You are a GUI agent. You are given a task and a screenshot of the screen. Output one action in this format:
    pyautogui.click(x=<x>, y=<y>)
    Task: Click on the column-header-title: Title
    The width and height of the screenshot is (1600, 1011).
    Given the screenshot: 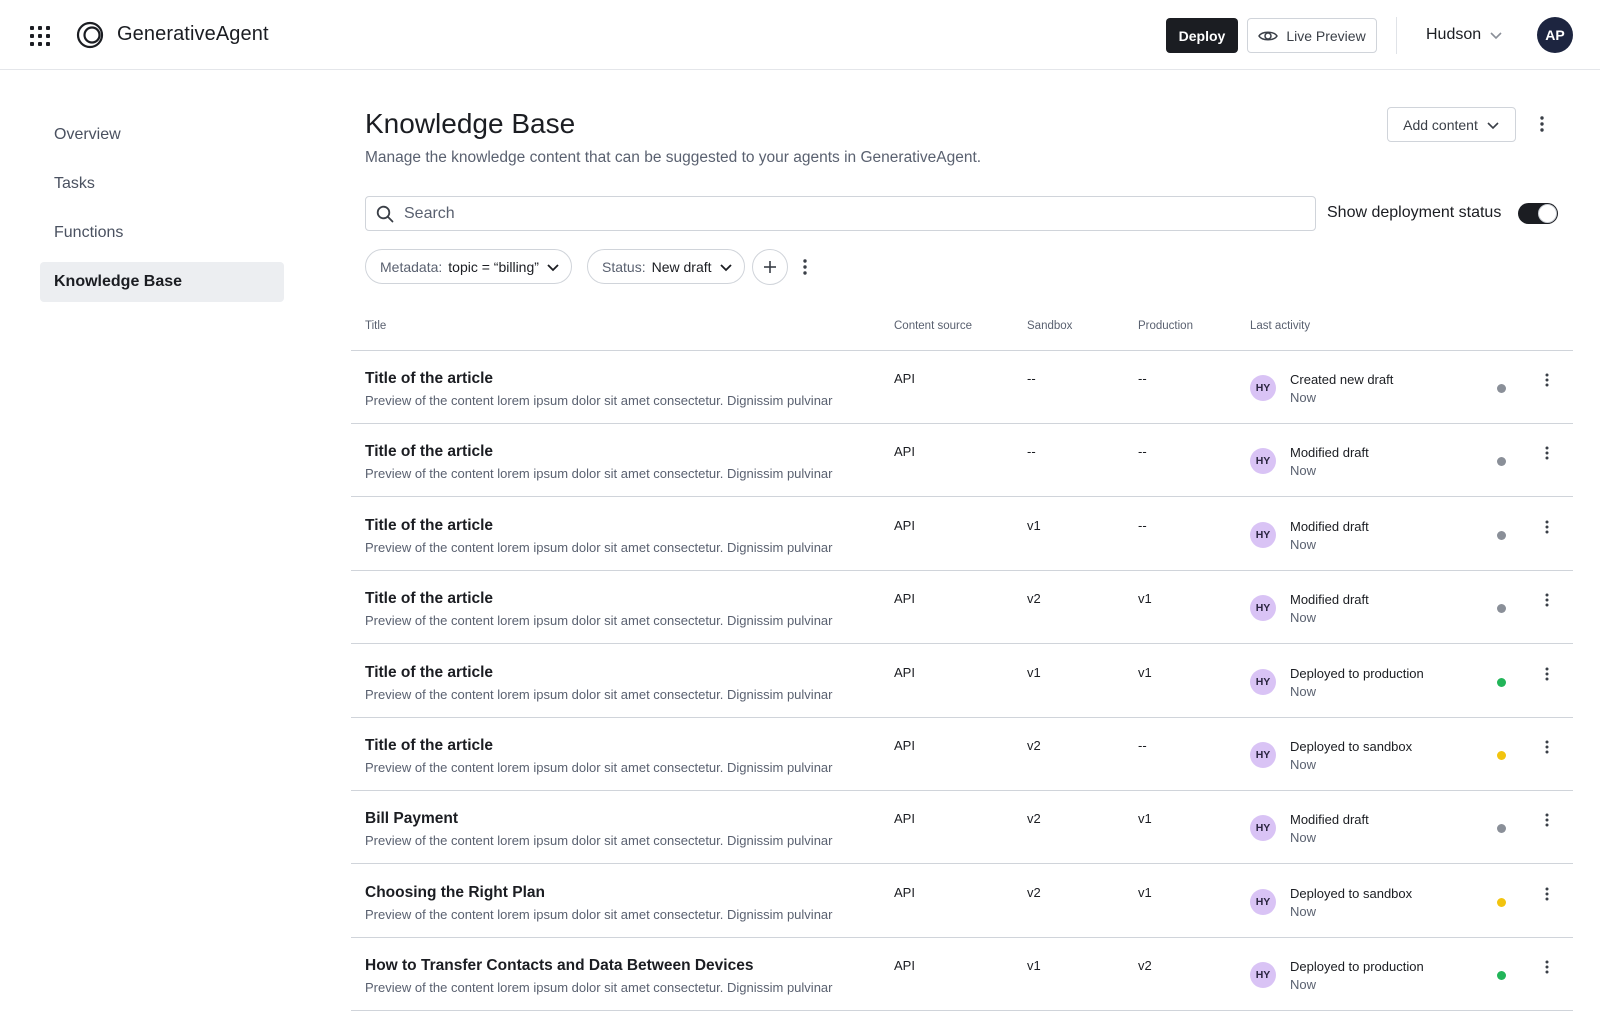 What is the action you would take?
    pyautogui.click(x=376, y=326)
    